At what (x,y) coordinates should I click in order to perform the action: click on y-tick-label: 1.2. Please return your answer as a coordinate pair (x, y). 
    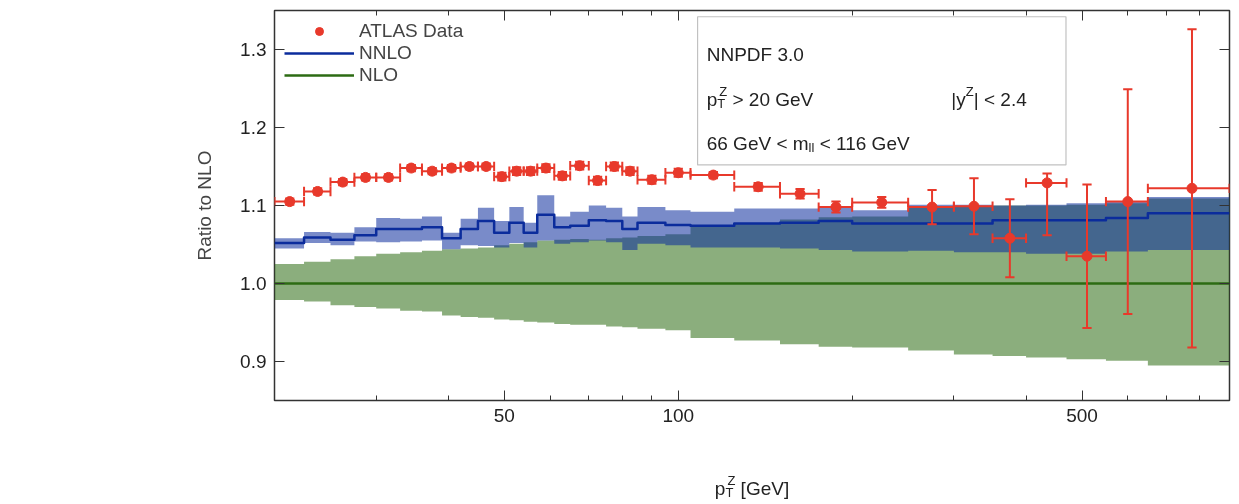
    Looking at the image, I should click on (253, 127).